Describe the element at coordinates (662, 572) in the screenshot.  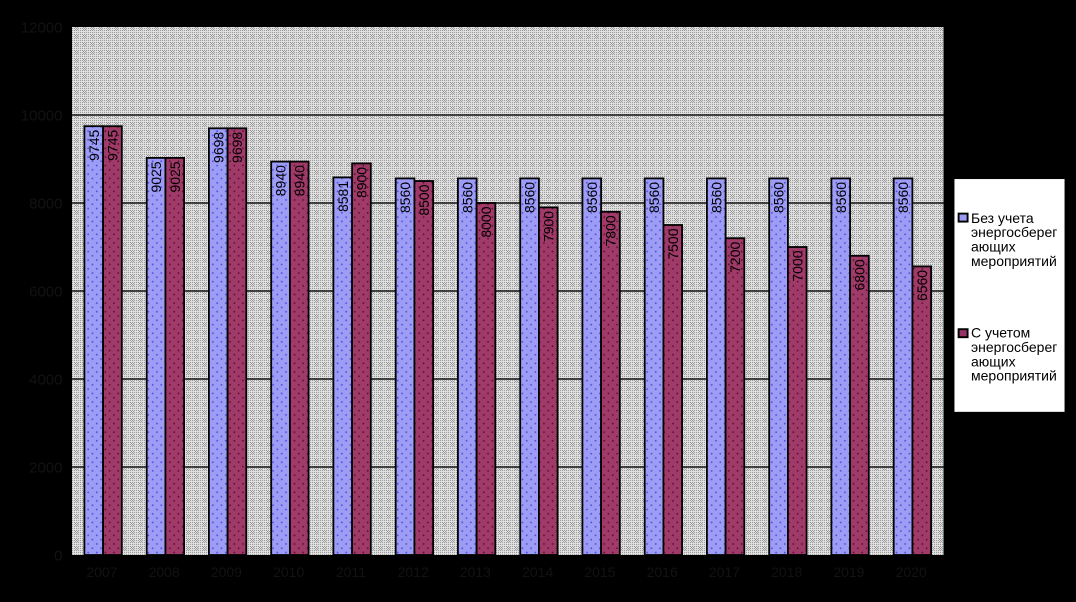
I see `svg-text: 2016` at that location.